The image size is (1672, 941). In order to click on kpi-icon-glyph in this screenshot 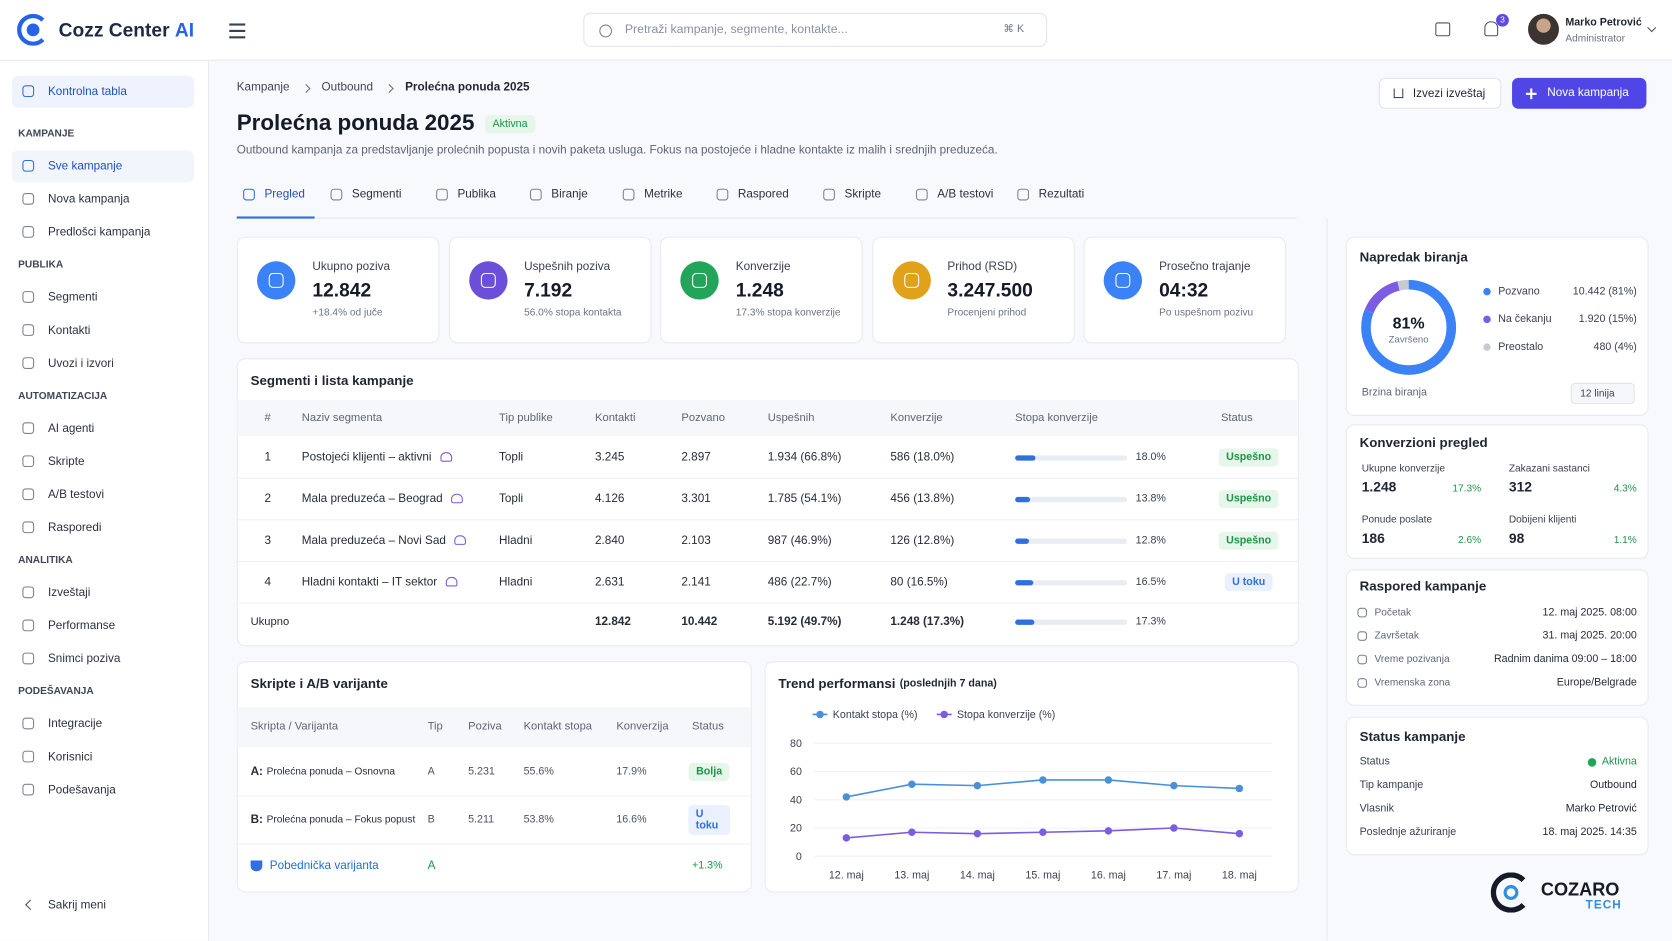, I will do `click(276, 280)`.